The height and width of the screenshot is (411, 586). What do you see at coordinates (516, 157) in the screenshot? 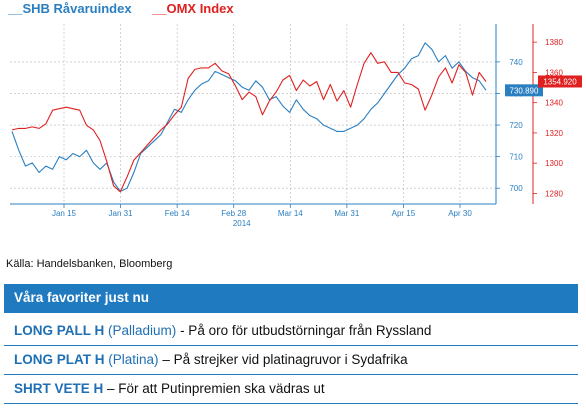
I see `y-left-tick-label: 710` at bounding box center [516, 157].